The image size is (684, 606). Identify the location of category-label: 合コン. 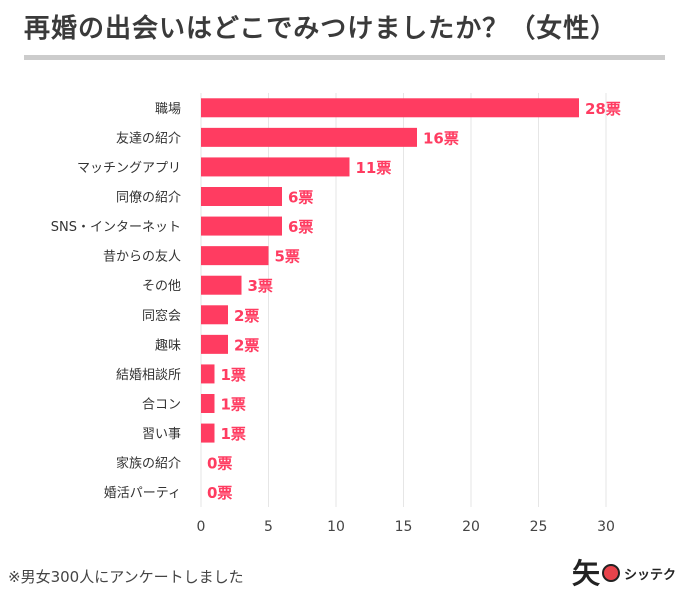
(161, 405).